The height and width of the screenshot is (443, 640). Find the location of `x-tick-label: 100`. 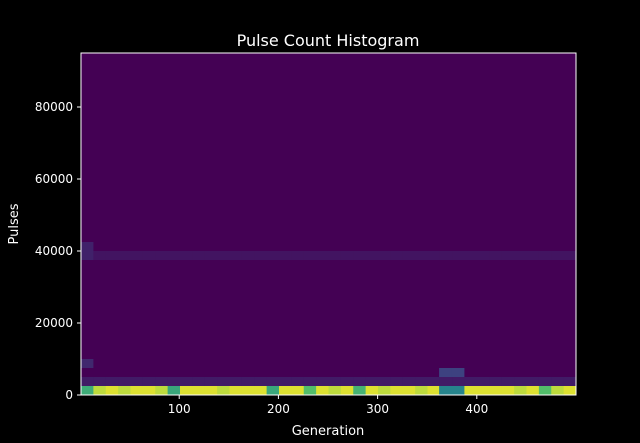

x-tick-label: 100 is located at coordinates (179, 409).